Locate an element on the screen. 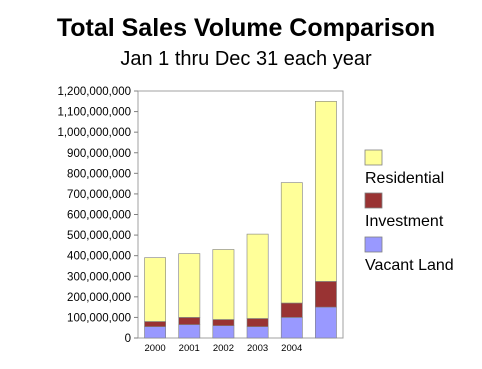 This screenshot has height=369, width=482. y-tick-label: 1,100,000,000 is located at coordinates (94, 113).